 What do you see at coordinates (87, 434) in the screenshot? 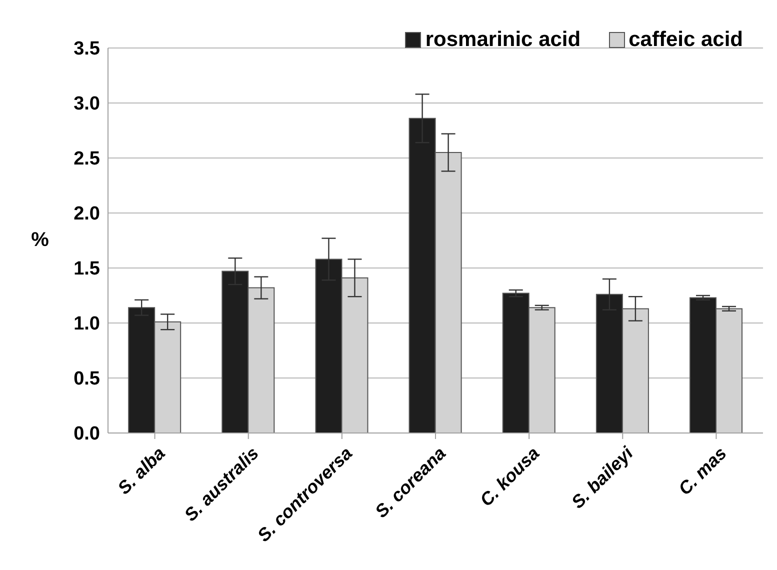
I see `y-tick-label: 0.0` at bounding box center [87, 434].